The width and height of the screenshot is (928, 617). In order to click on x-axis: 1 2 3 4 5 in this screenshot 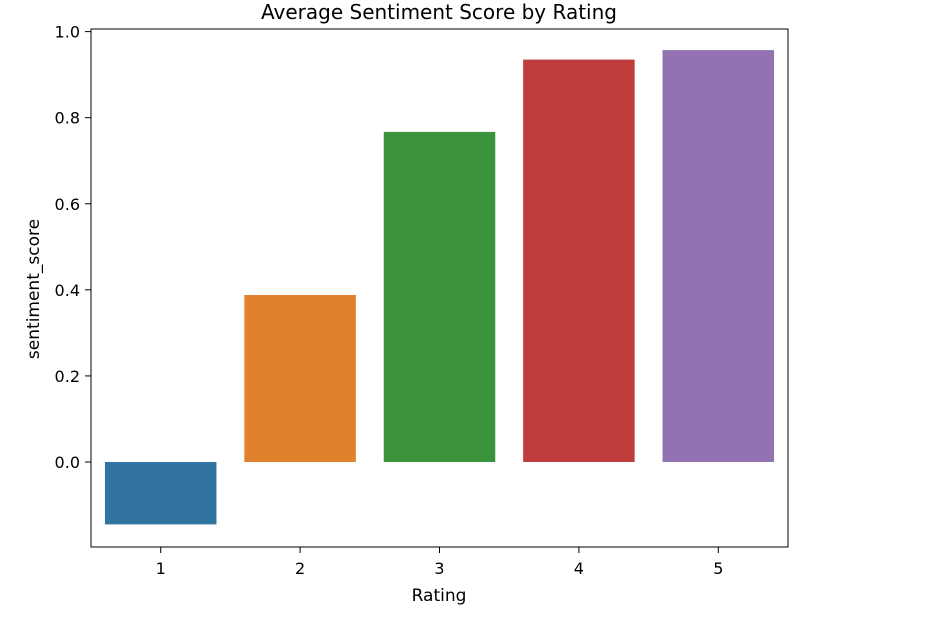, I will do `click(439, 562)`.